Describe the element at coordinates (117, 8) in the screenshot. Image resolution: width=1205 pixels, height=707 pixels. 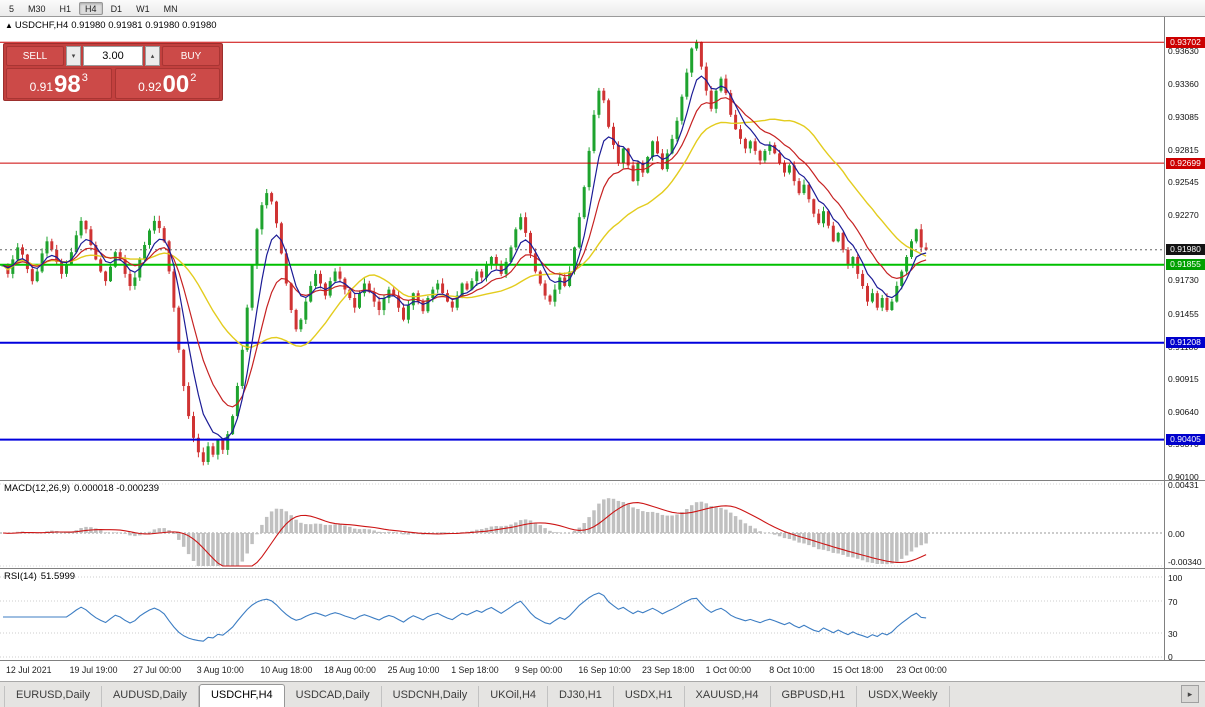
I see `timeframe-d1: D1` at that location.